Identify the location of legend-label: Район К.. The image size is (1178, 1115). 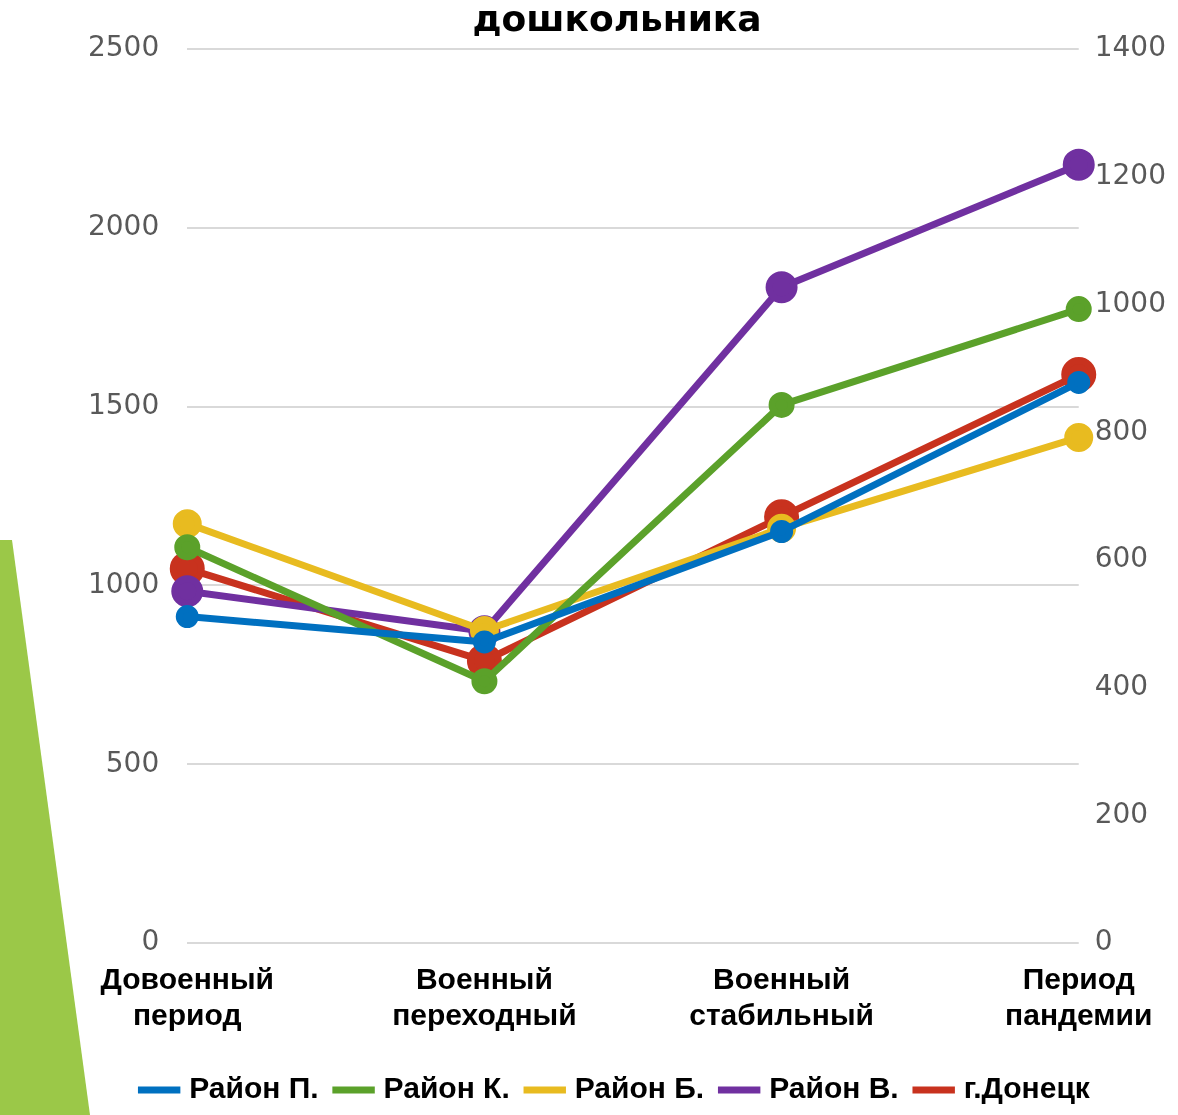
(446, 1088).